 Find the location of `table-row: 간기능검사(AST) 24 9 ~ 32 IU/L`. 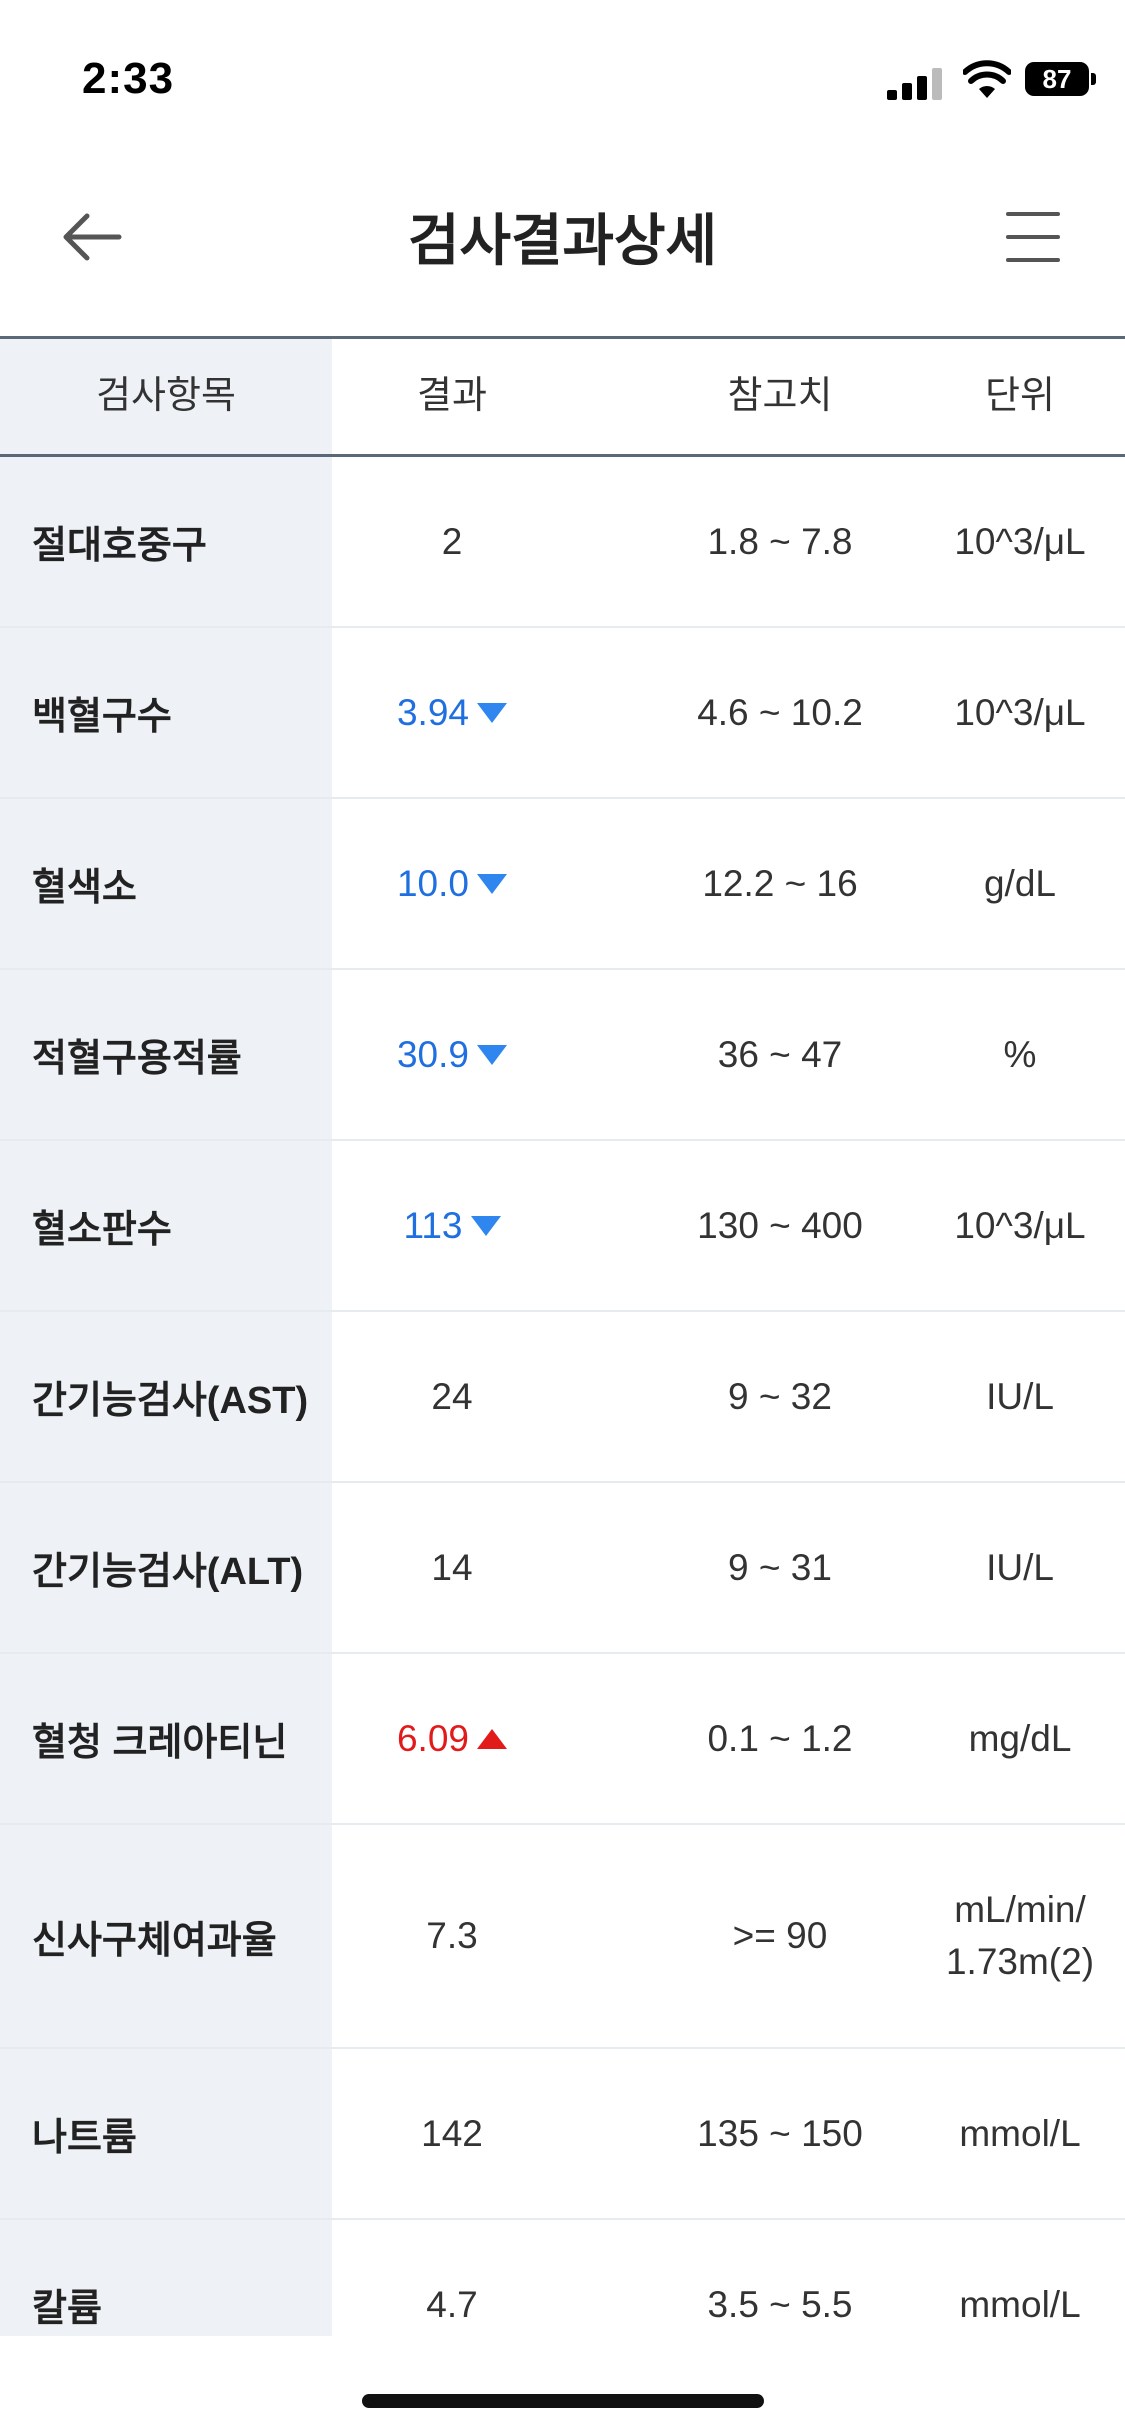

table-row: 간기능검사(AST) 24 9 ~ 32 IU/L is located at coordinates (562, 1397).